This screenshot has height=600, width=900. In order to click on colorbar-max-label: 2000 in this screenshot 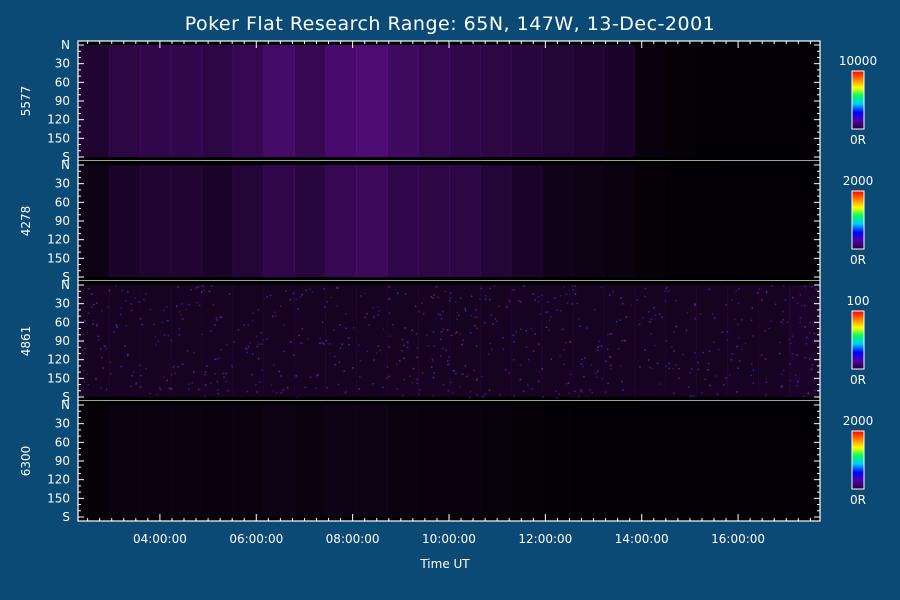, I will do `click(858, 181)`.